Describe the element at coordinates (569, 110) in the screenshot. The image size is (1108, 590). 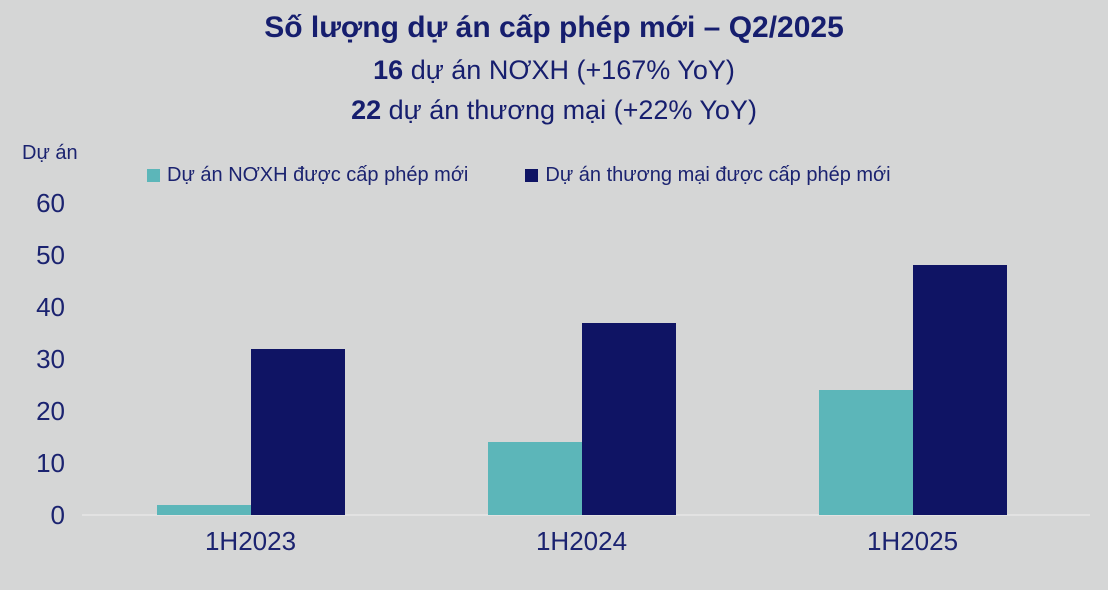
I see `subtitle-commercial-text: dự án thương mại (+22% YoY)` at that location.